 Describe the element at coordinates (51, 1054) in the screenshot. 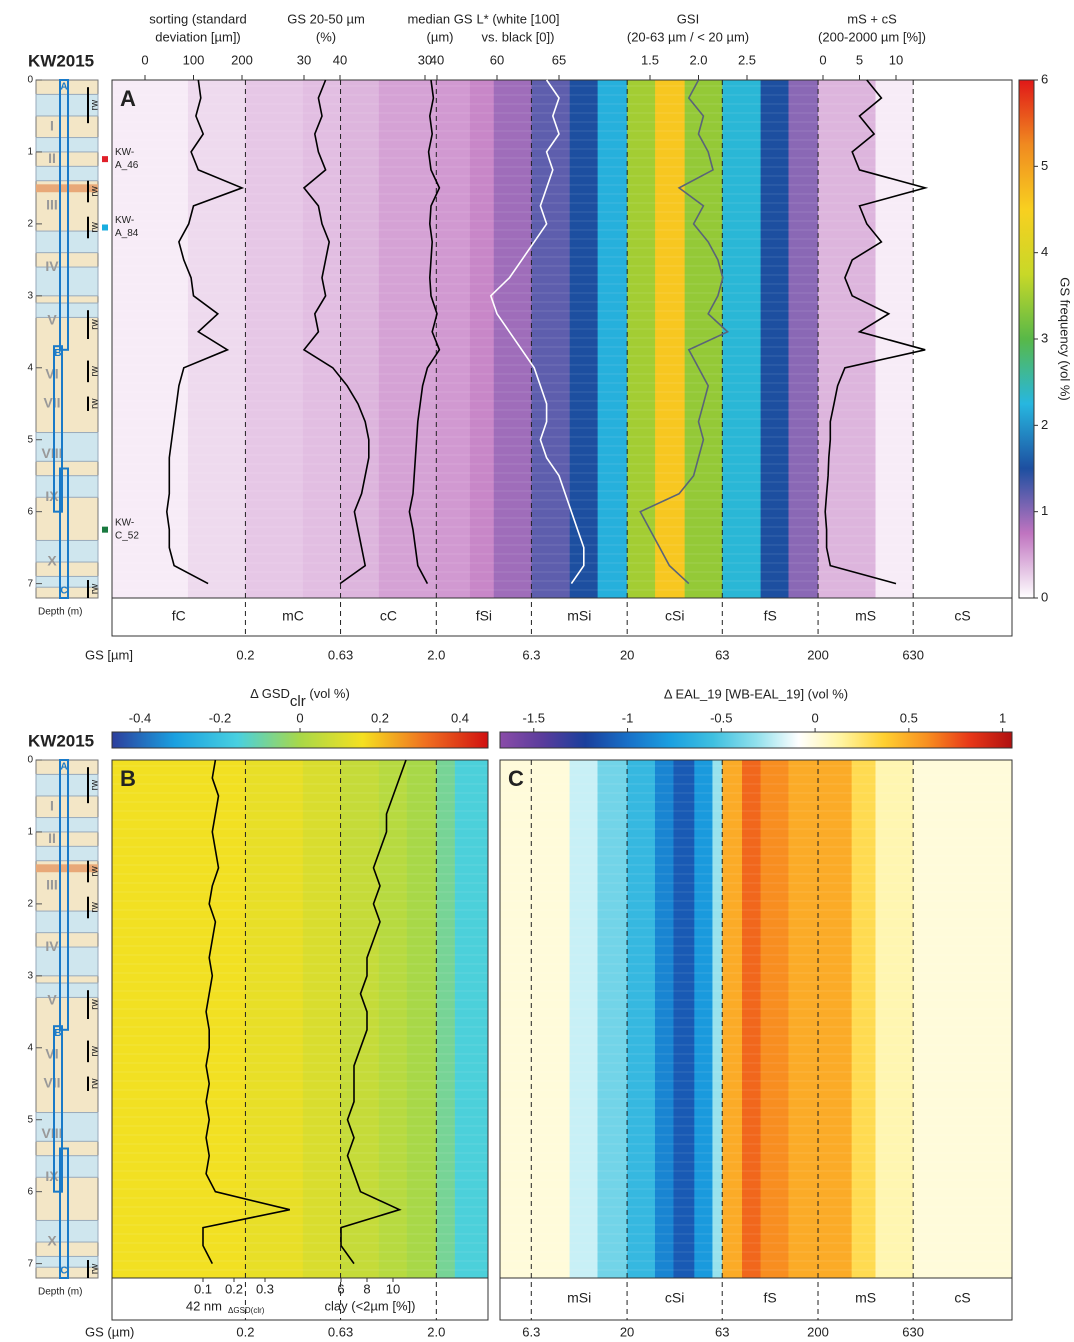

I see `unit-label: VI` at that location.